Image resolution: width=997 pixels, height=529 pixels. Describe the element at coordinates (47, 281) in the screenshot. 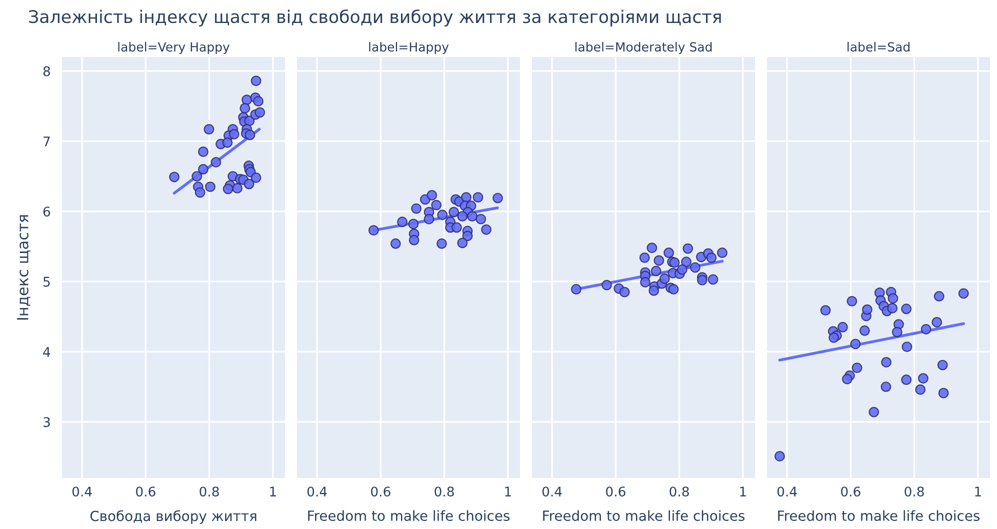

I see `y-tick-label: 5` at that location.